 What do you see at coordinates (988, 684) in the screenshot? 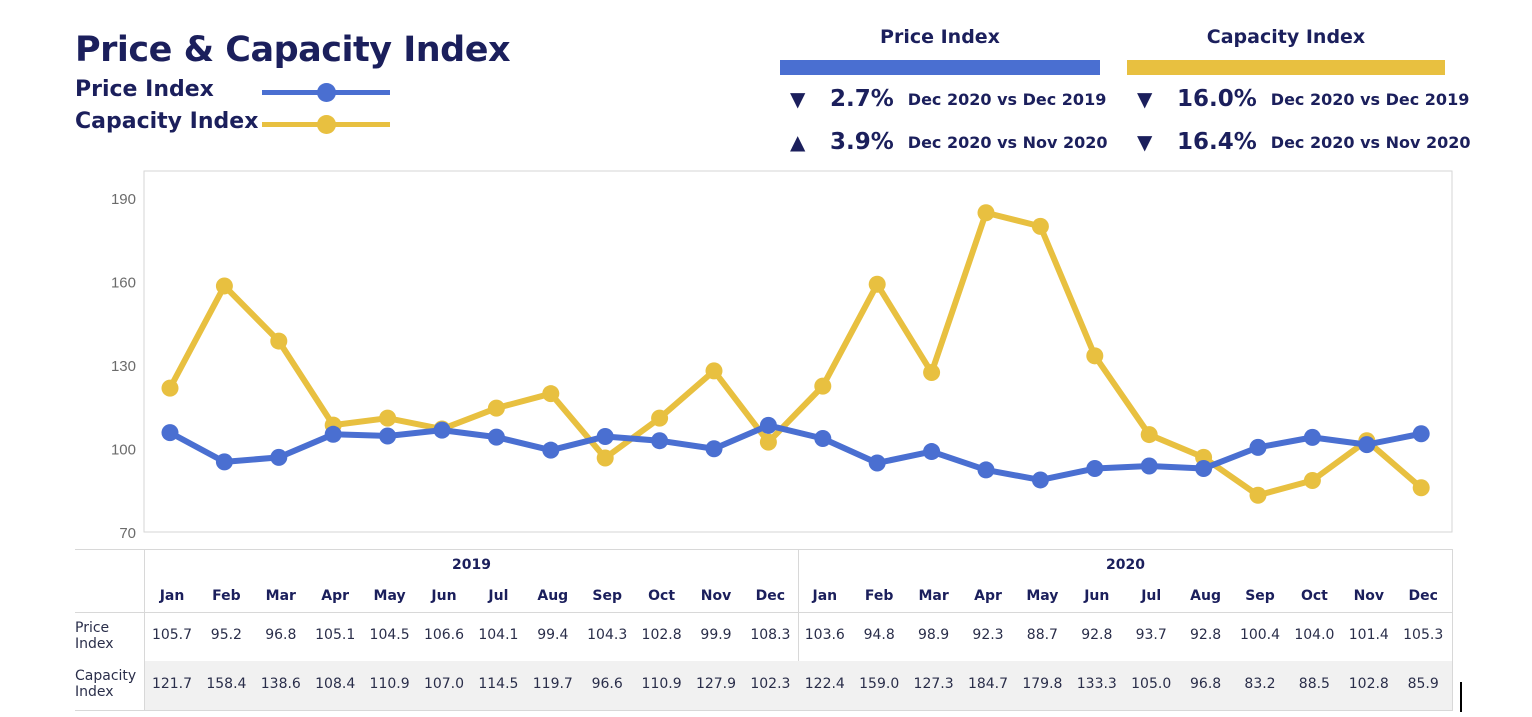
I see `table-cell: 184.7` at bounding box center [988, 684].